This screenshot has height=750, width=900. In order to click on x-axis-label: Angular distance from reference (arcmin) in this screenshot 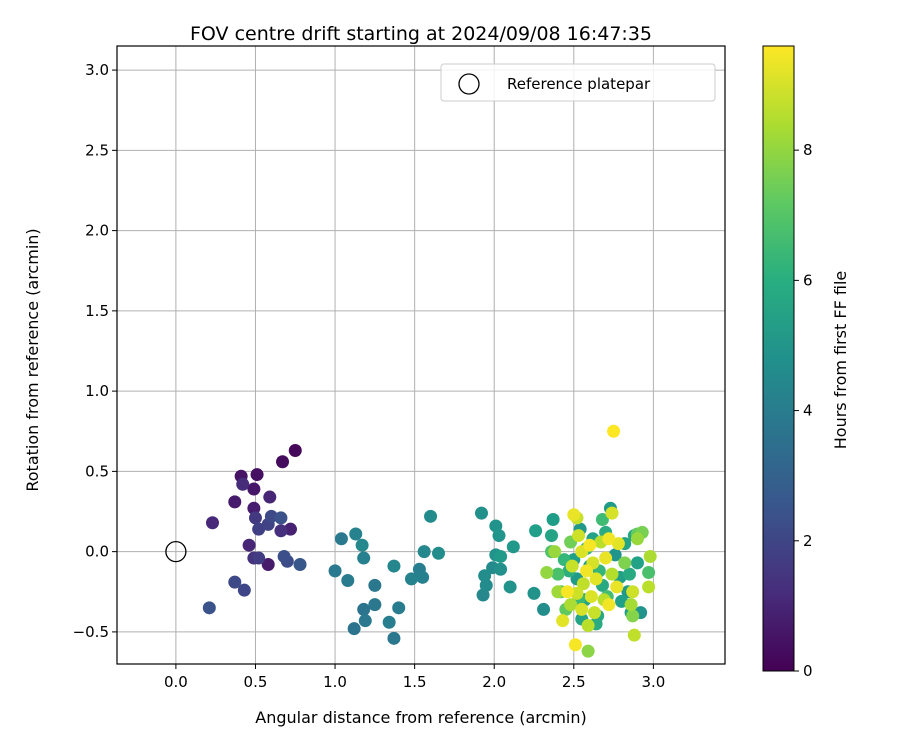, I will do `click(420, 717)`.